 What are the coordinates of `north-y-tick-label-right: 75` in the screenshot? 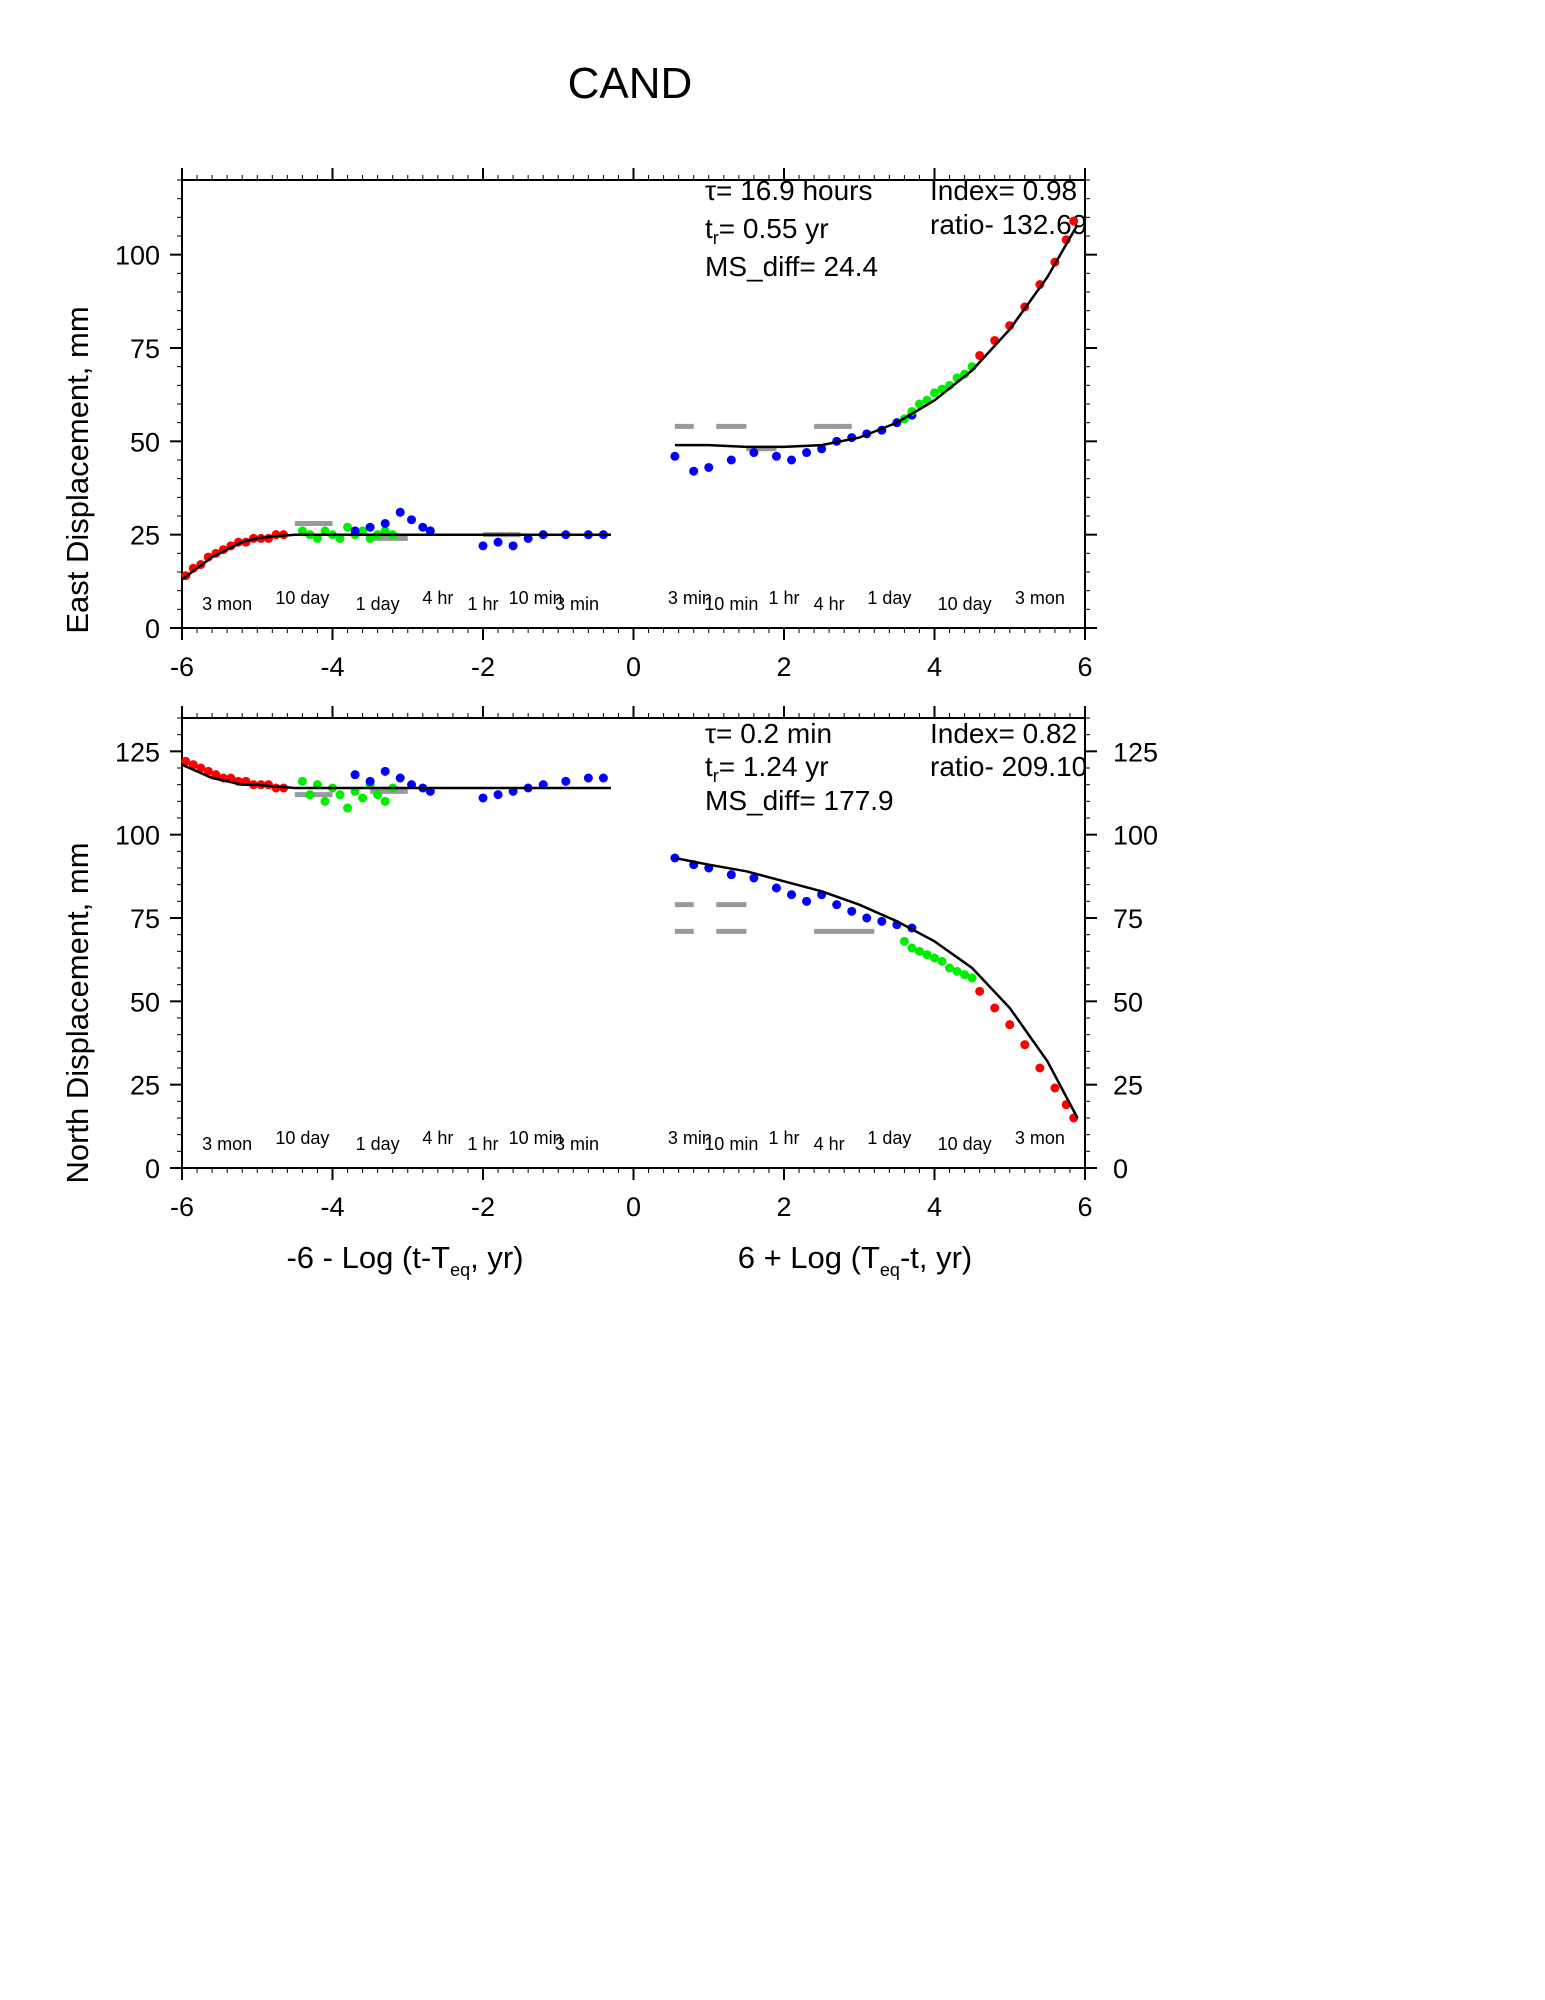 It's located at (1128, 919).